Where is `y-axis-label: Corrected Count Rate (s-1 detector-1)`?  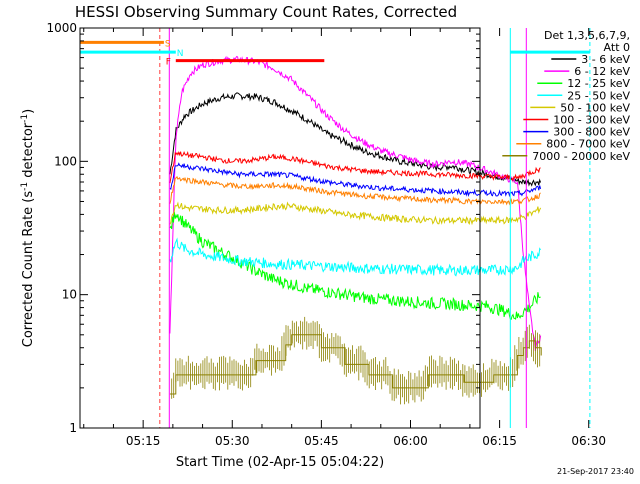
y-axis-label: Corrected Count Rate (s-1 detector-1) is located at coordinates (28, 228).